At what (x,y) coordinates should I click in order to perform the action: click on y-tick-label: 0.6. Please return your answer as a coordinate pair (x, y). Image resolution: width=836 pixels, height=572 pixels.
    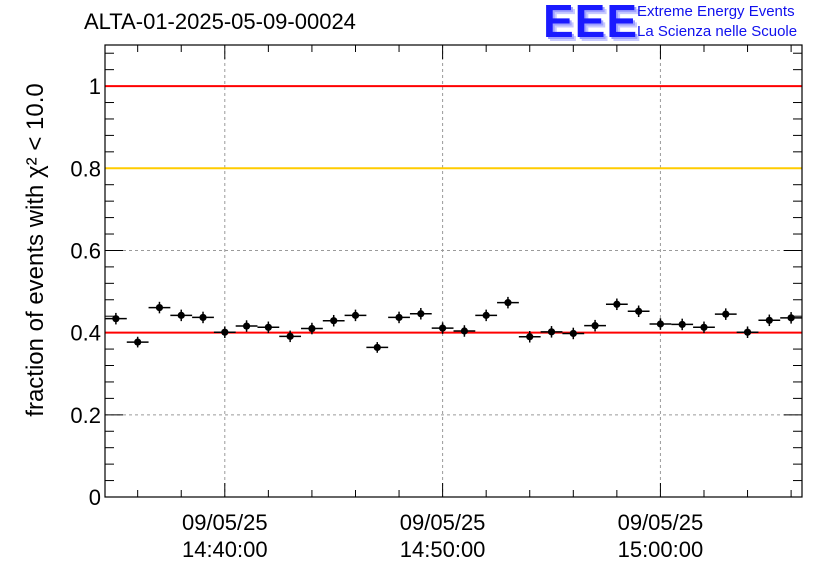
    Looking at the image, I should click on (85, 250).